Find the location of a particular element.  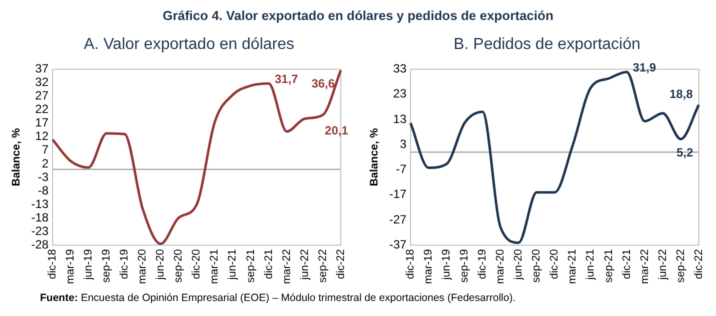

y-tick-label: 37 is located at coordinates (42, 69).